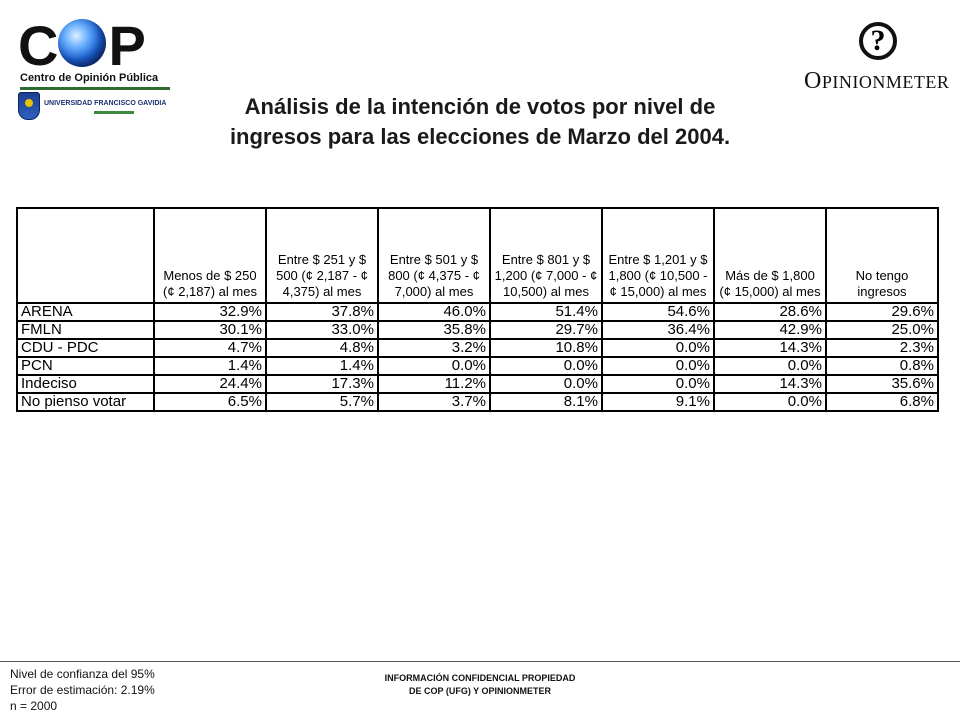 Image resolution: width=960 pixels, height=720 pixels. What do you see at coordinates (34, 706) in the screenshot?
I see `sample-size: n = 2000` at bounding box center [34, 706].